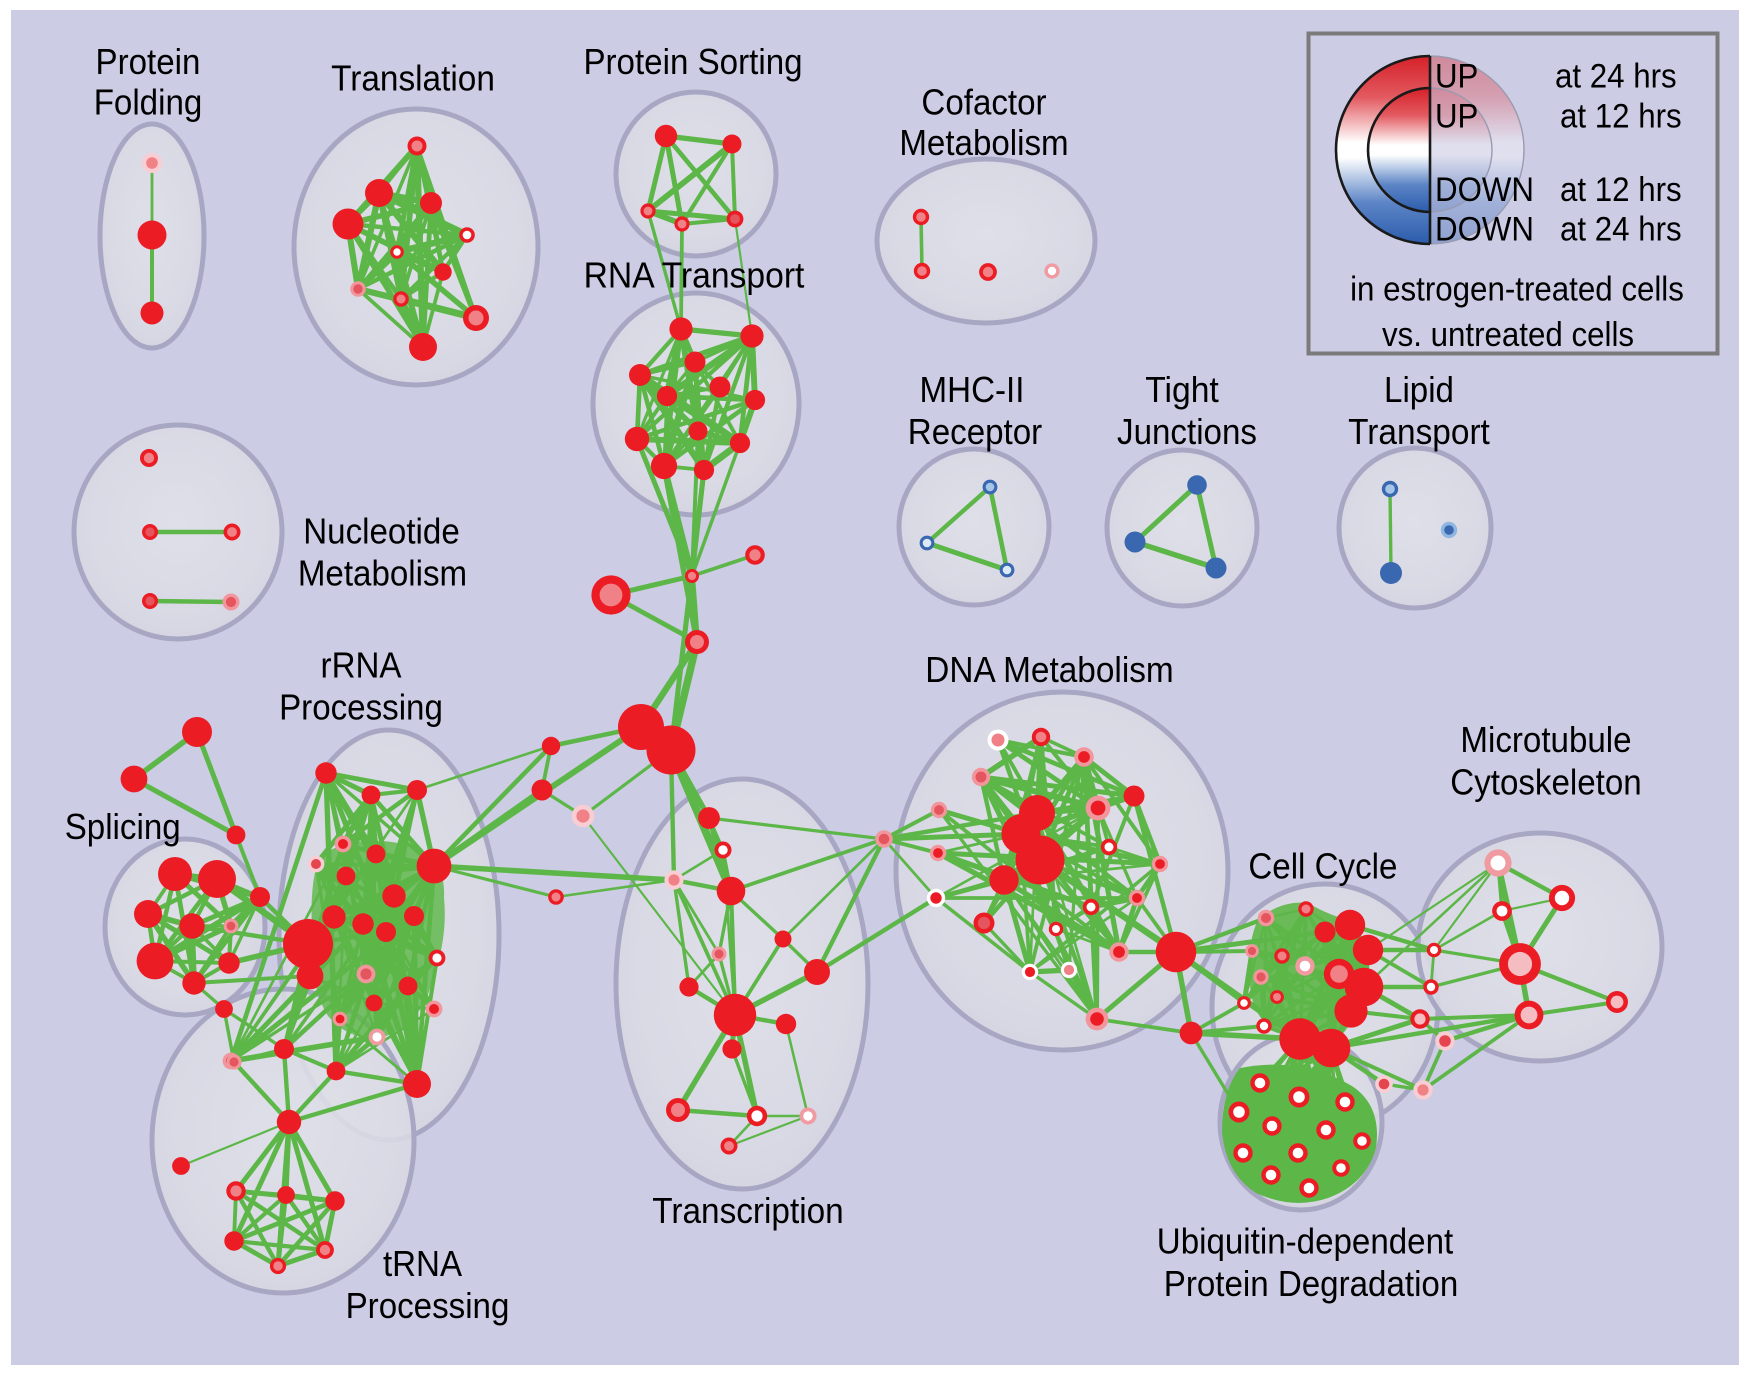 The height and width of the screenshot is (1376, 1750). What do you see at coordinates (972, 389) in the screenshot?
I see `svg-text: MHC-II` at bounding box center [972, 389].